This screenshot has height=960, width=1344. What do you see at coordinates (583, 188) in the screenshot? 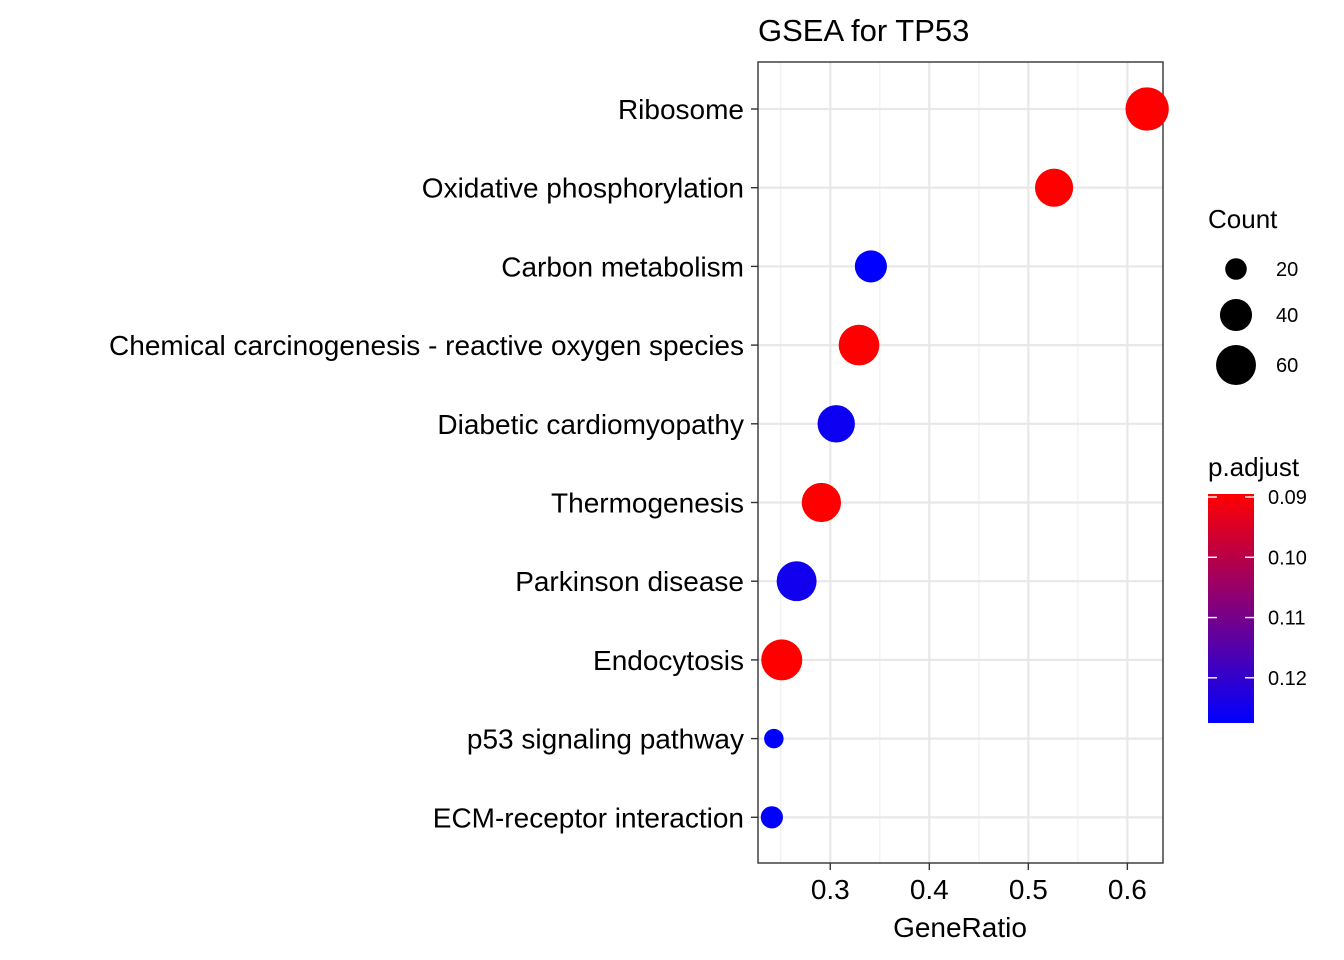
I see `y-tick-label: Oxidative phosphorylation` at bounding box center [583, 188].